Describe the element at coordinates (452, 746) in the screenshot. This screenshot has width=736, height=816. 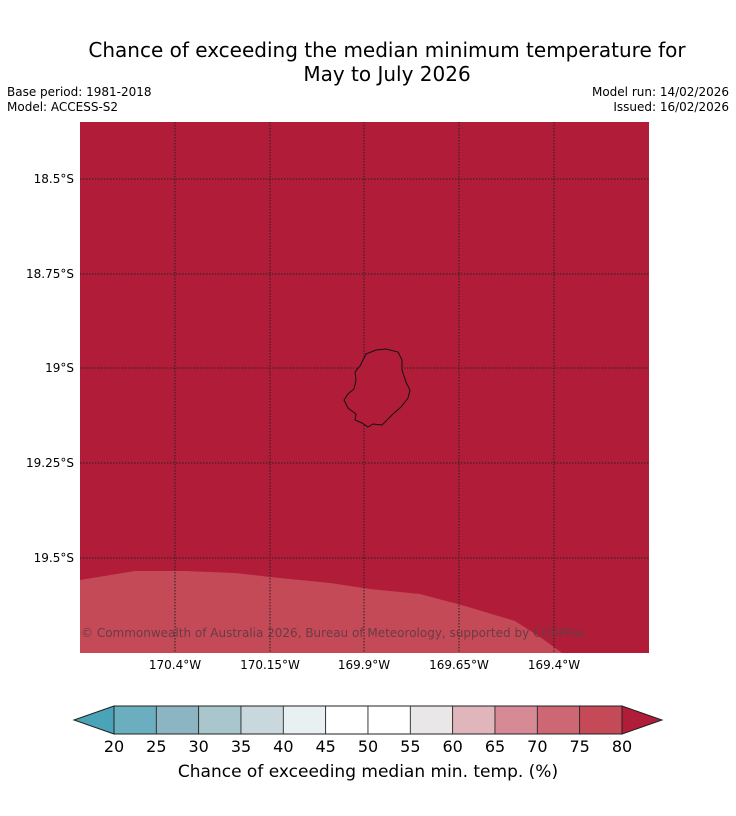
I see `colorbar-tick-label: 60` at that location.